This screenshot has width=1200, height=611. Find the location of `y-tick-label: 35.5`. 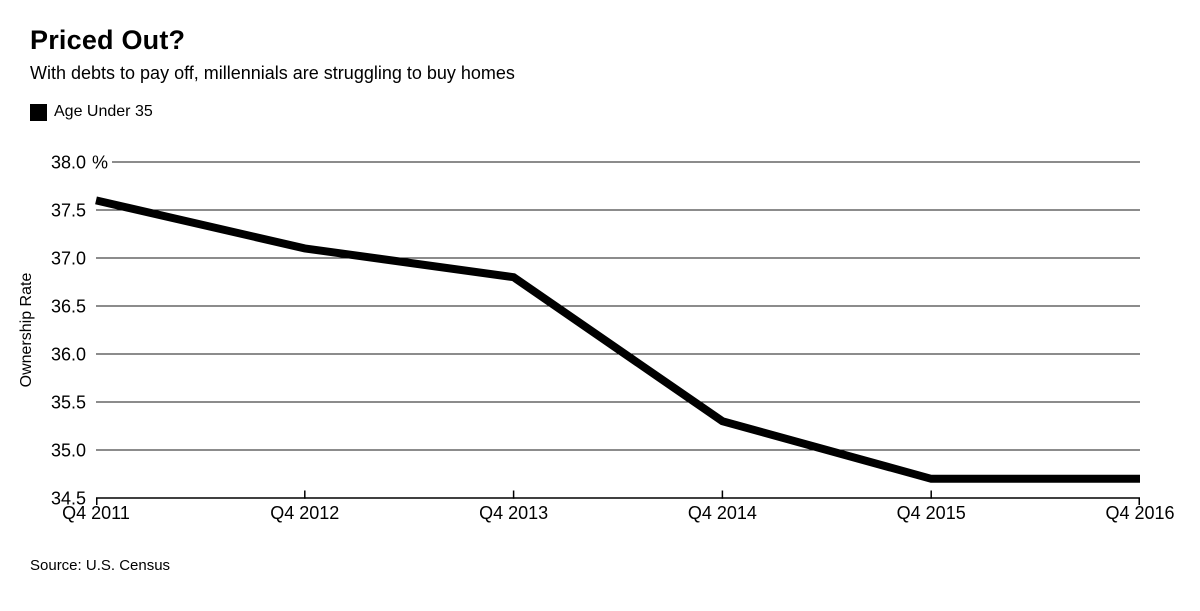

y-tick-label: 35.5 is located at coordinates (68, 403).